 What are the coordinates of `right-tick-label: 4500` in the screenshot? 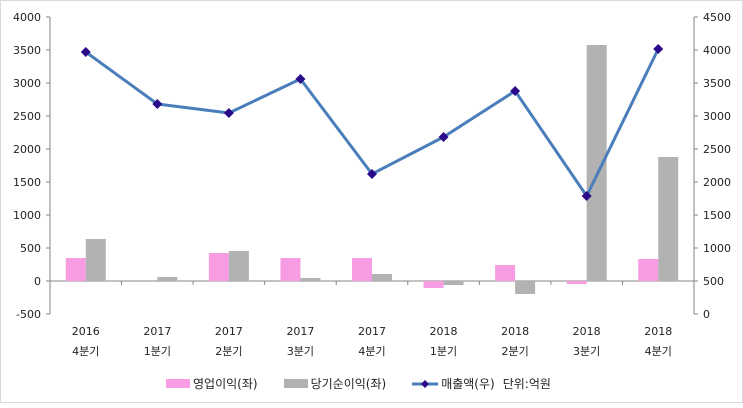 It's located at (717, 17).